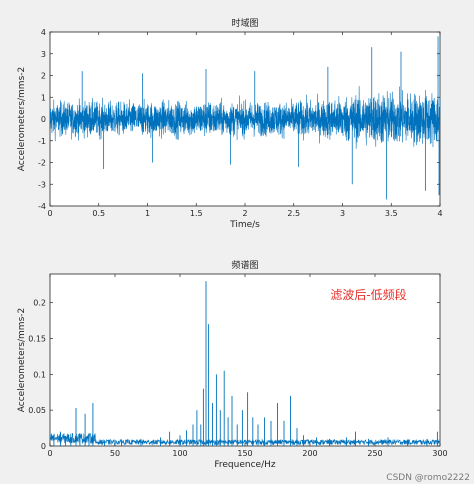  I want to click on y-tick-label: 4, so click(43, 32).